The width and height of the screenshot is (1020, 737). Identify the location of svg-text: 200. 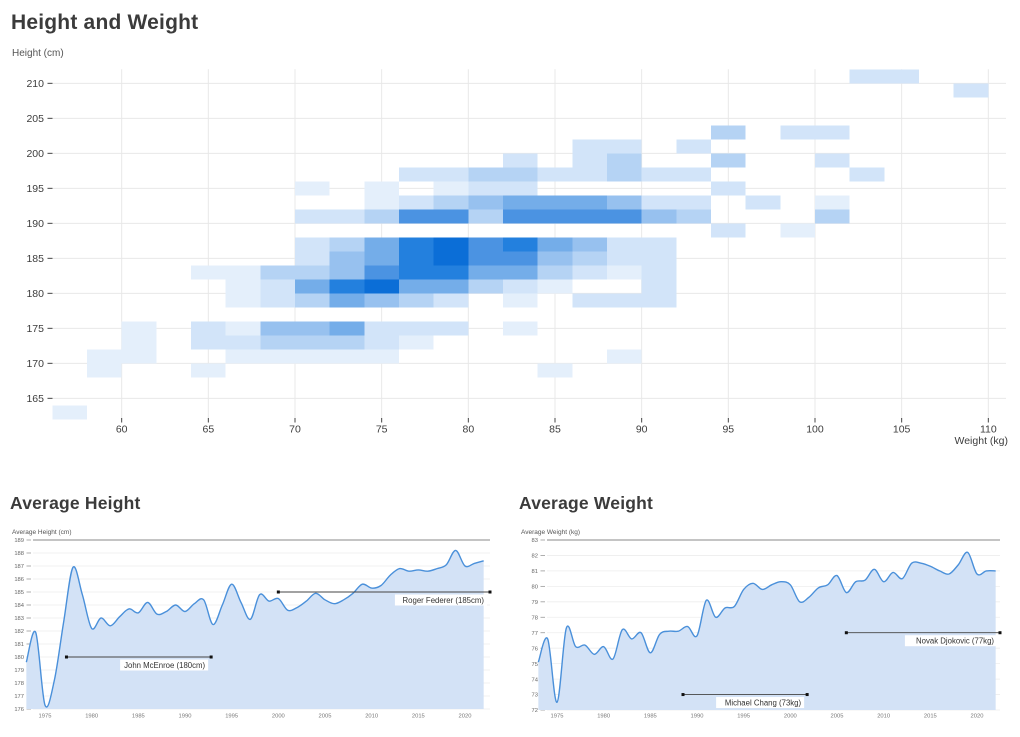
(35, 154).